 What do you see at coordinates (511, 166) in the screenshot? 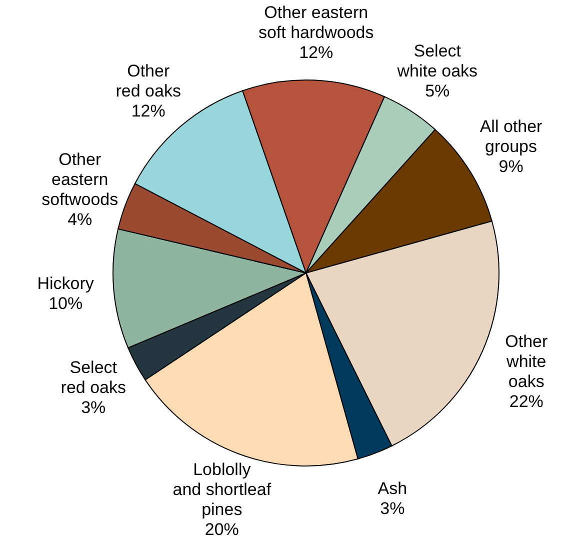
I see `data-label: 9%` at bounding box center [511, 166].